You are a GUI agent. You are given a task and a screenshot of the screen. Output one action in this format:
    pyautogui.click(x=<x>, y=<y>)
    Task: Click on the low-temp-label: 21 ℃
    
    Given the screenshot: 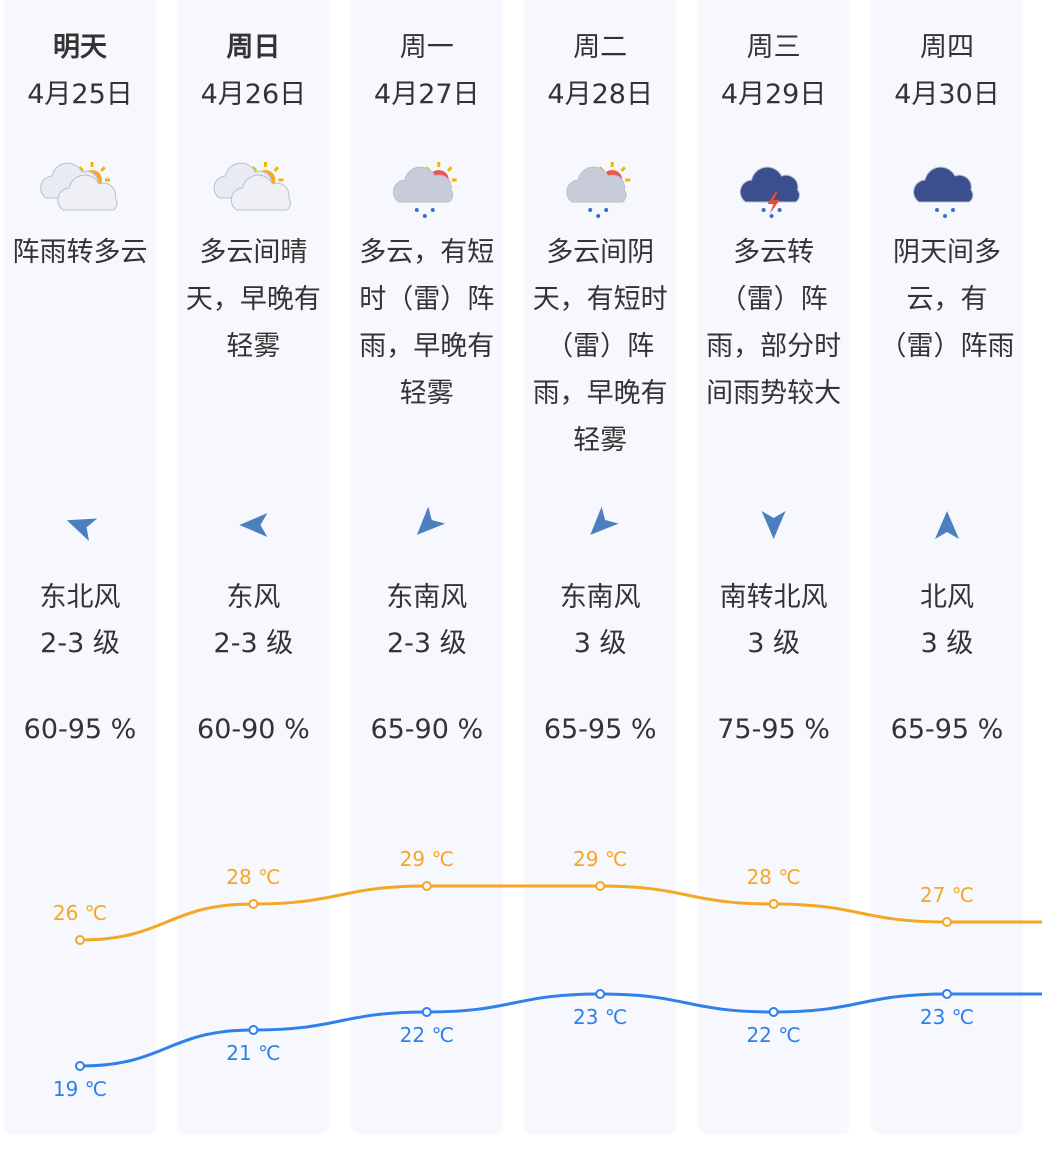 What is the action you would take?
    pyautogui.click(x=253, y=1053)
    